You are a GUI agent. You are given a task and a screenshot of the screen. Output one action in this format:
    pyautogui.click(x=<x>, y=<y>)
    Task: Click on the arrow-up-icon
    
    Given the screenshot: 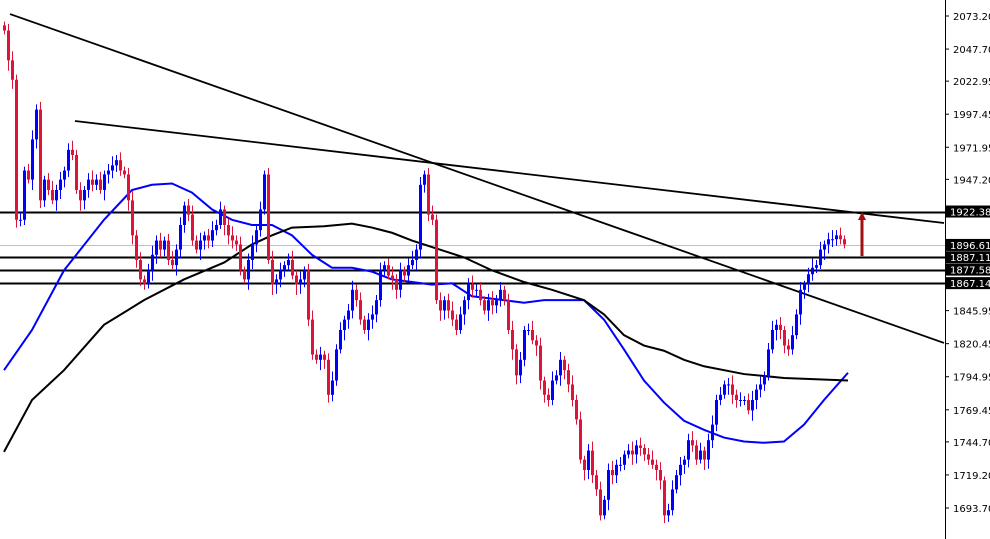 What is the action you would take?
    pyautogui.click(x=862, y=216)
    